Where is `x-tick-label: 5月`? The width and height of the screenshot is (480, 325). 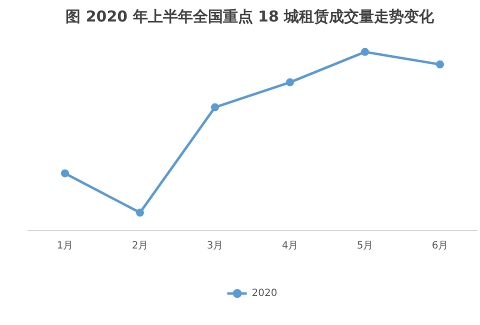
x-tick-label: 5月 is located at coordinates (365, 246).